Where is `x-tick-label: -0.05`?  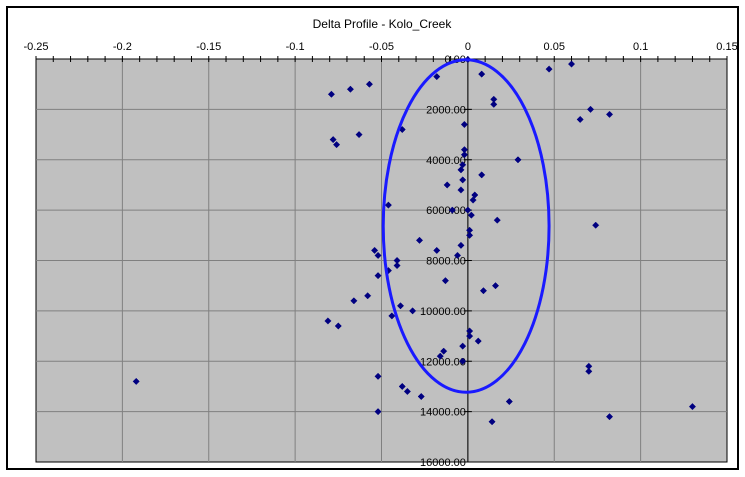
x-tick-label: -0.05 is located at coordinates (381, 47).